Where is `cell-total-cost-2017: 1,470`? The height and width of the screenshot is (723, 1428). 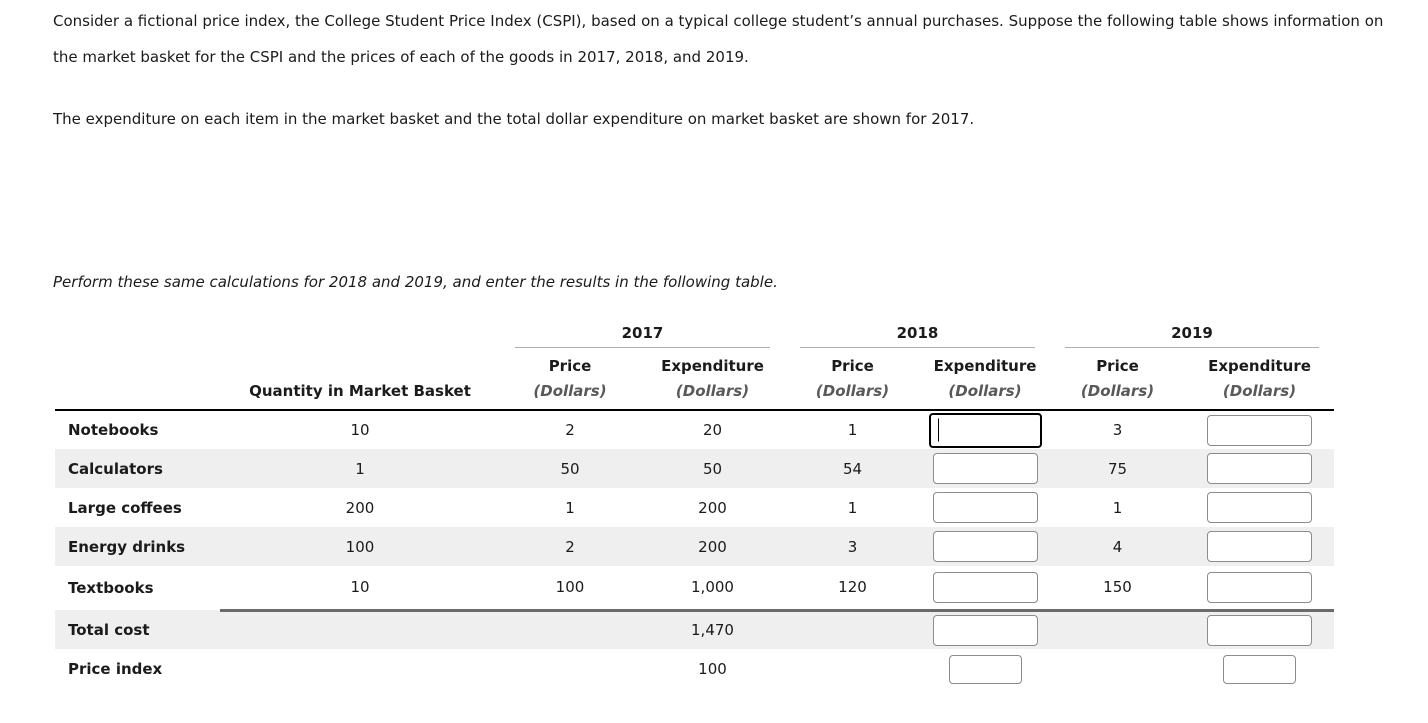 cell-total-cost-2017: 1,470 is located at coordinates (712, 628).